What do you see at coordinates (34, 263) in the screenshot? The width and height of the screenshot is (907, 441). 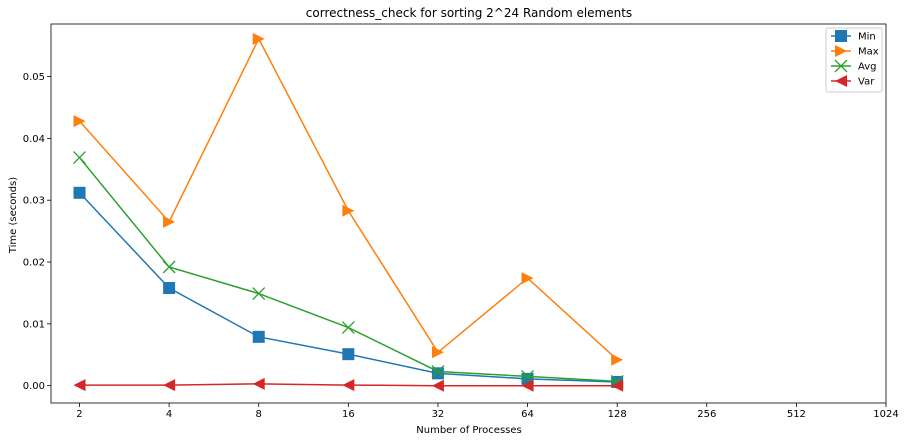 I see `y-tick-label: 0.02` at bounding box center [34, 263].